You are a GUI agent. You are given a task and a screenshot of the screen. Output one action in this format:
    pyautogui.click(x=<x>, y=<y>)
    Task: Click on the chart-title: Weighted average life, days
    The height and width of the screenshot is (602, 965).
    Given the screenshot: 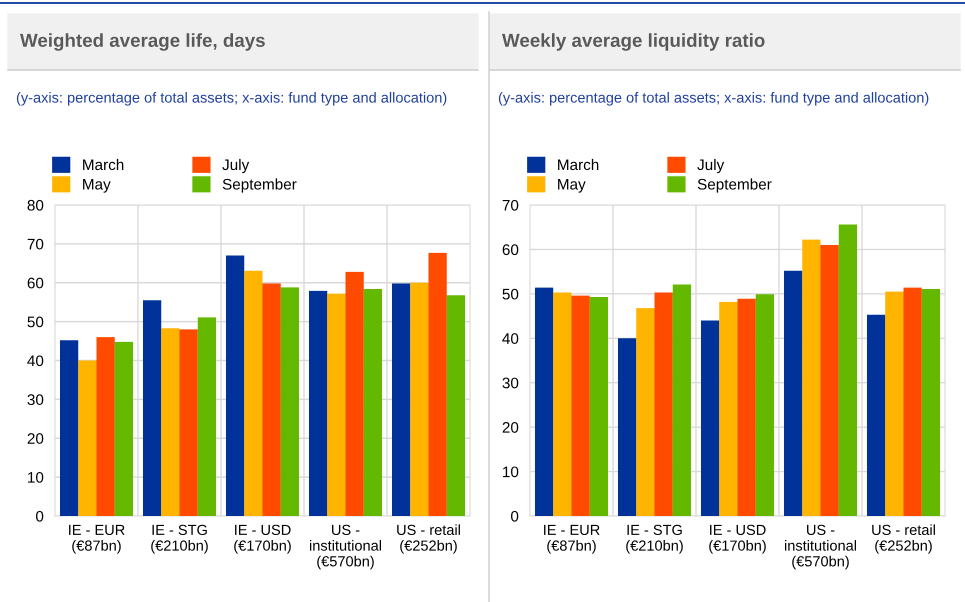 What is the action you would take?
    pyautogui.click(x=142, y=42)
    